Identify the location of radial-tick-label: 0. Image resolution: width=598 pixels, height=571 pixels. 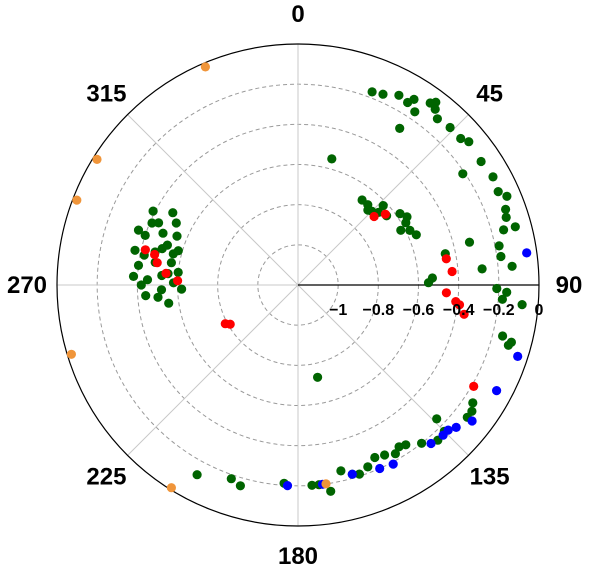
(539, 310).